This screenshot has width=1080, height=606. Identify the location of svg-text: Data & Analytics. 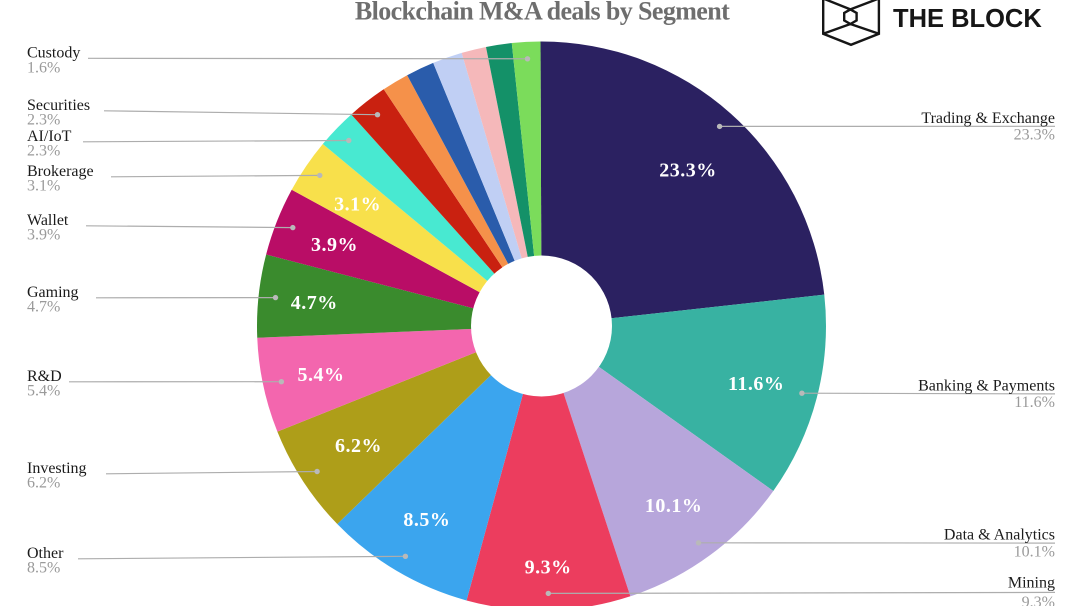
(999, 535).